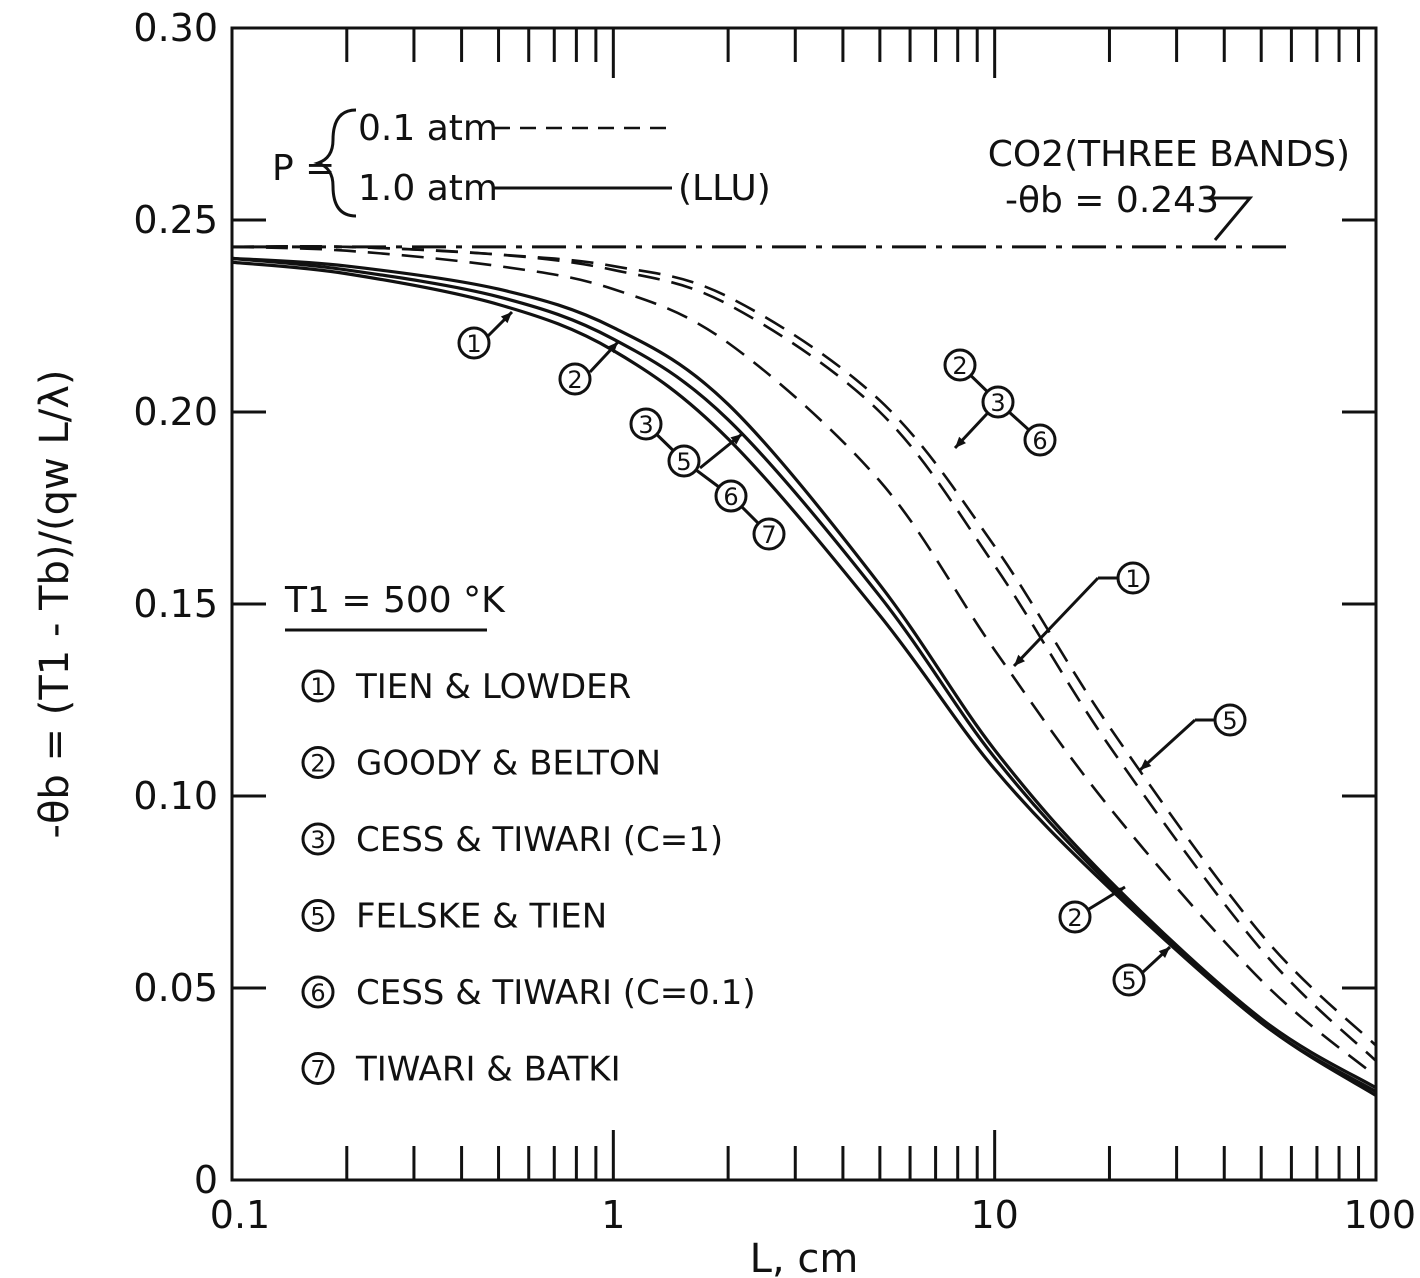  Describe the element at coordinates (1379, 1215) in the screenshot. I see `x-tick-label: 100` at that location.